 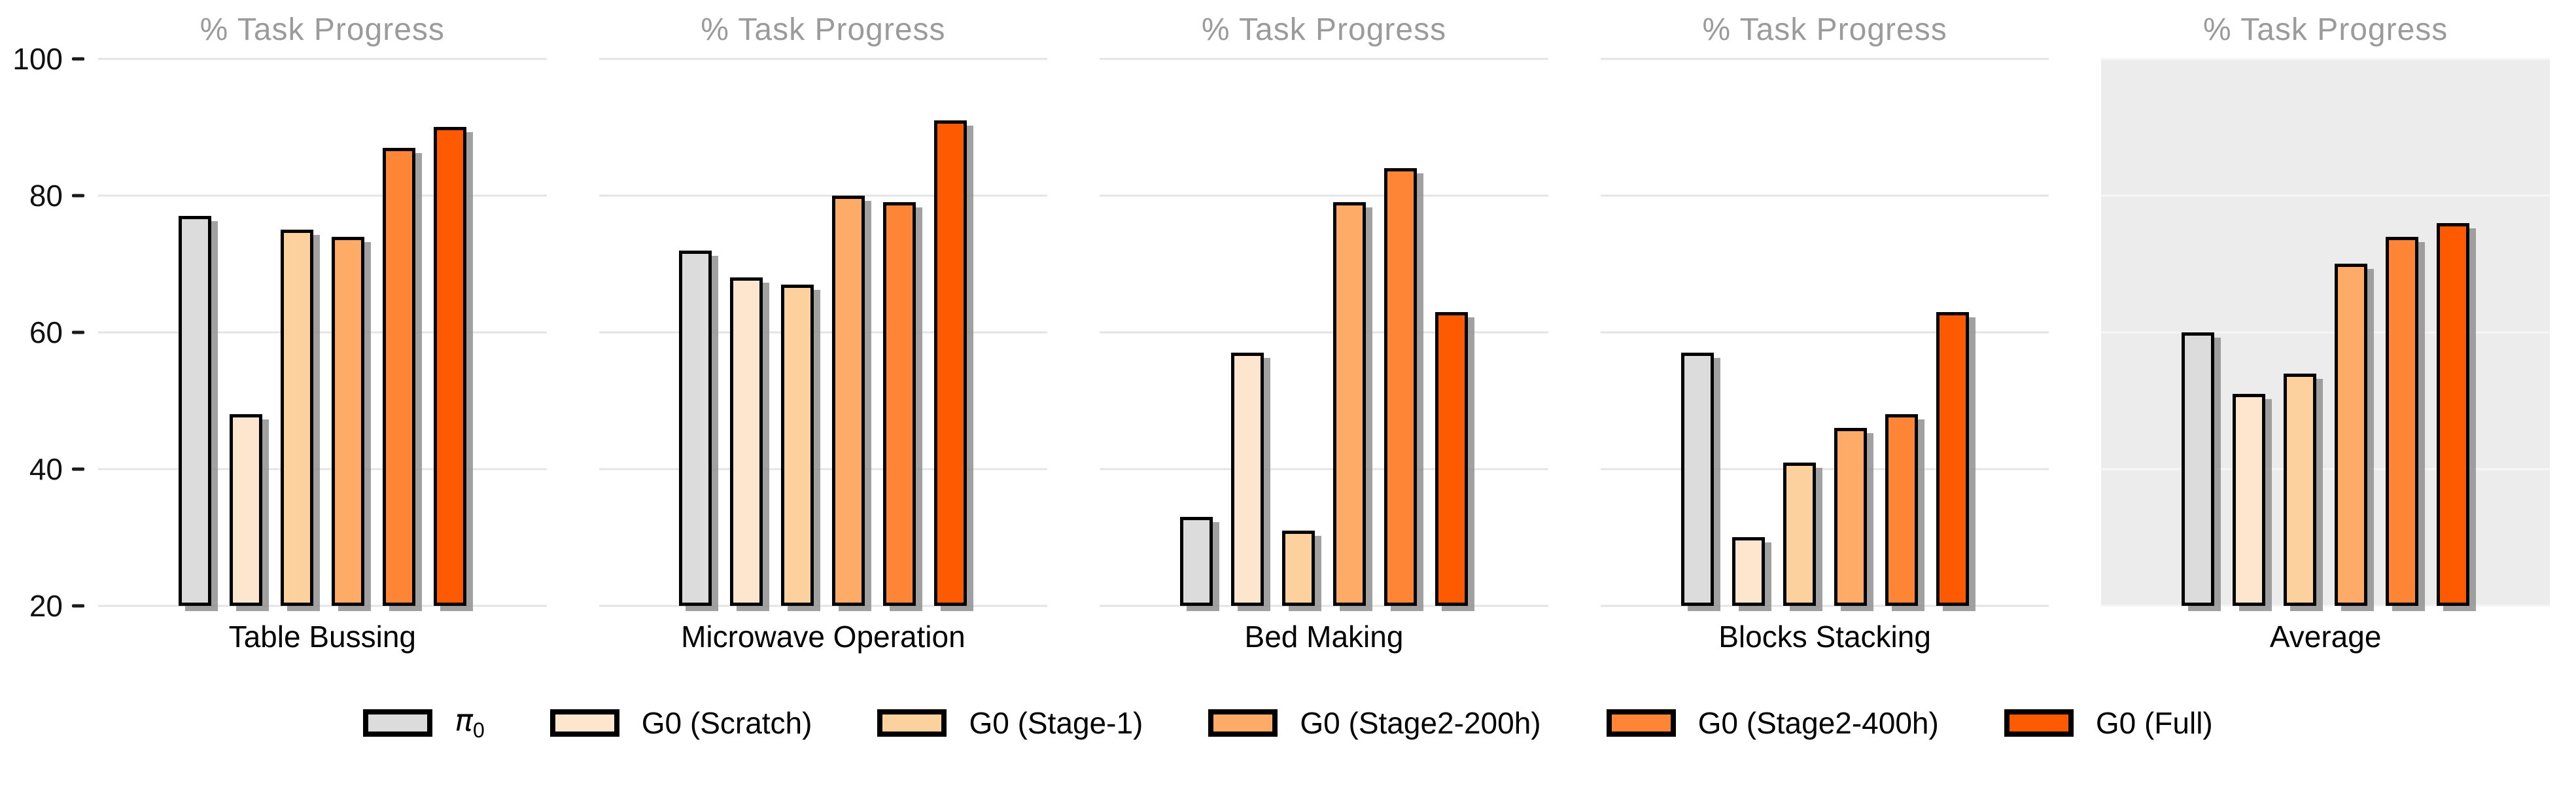 What do you see at coordinates (1243, 723) in the screenshot?
I see `legend-swatch-g0-stage2-200h` at bounding box center [1243, 723].